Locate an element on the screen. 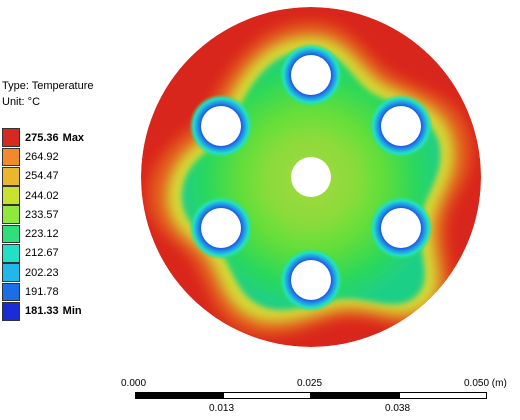 The width and height of the screenshot is (520, 420). legend-row: 223.12 is located at coordinates (43, 234).